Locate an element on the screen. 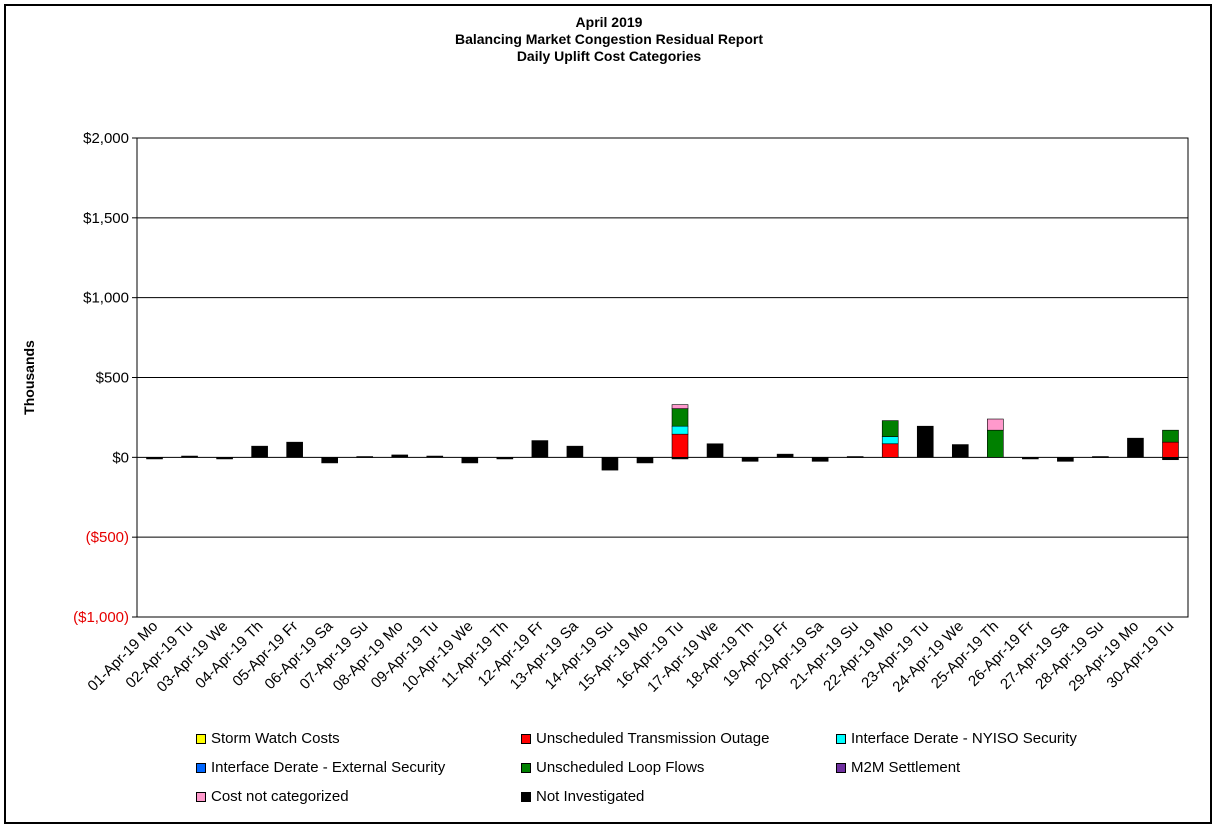 This screenshot has height=828, width=1218. legend-item: Cost not categorized is located at coordinates (272, 796).